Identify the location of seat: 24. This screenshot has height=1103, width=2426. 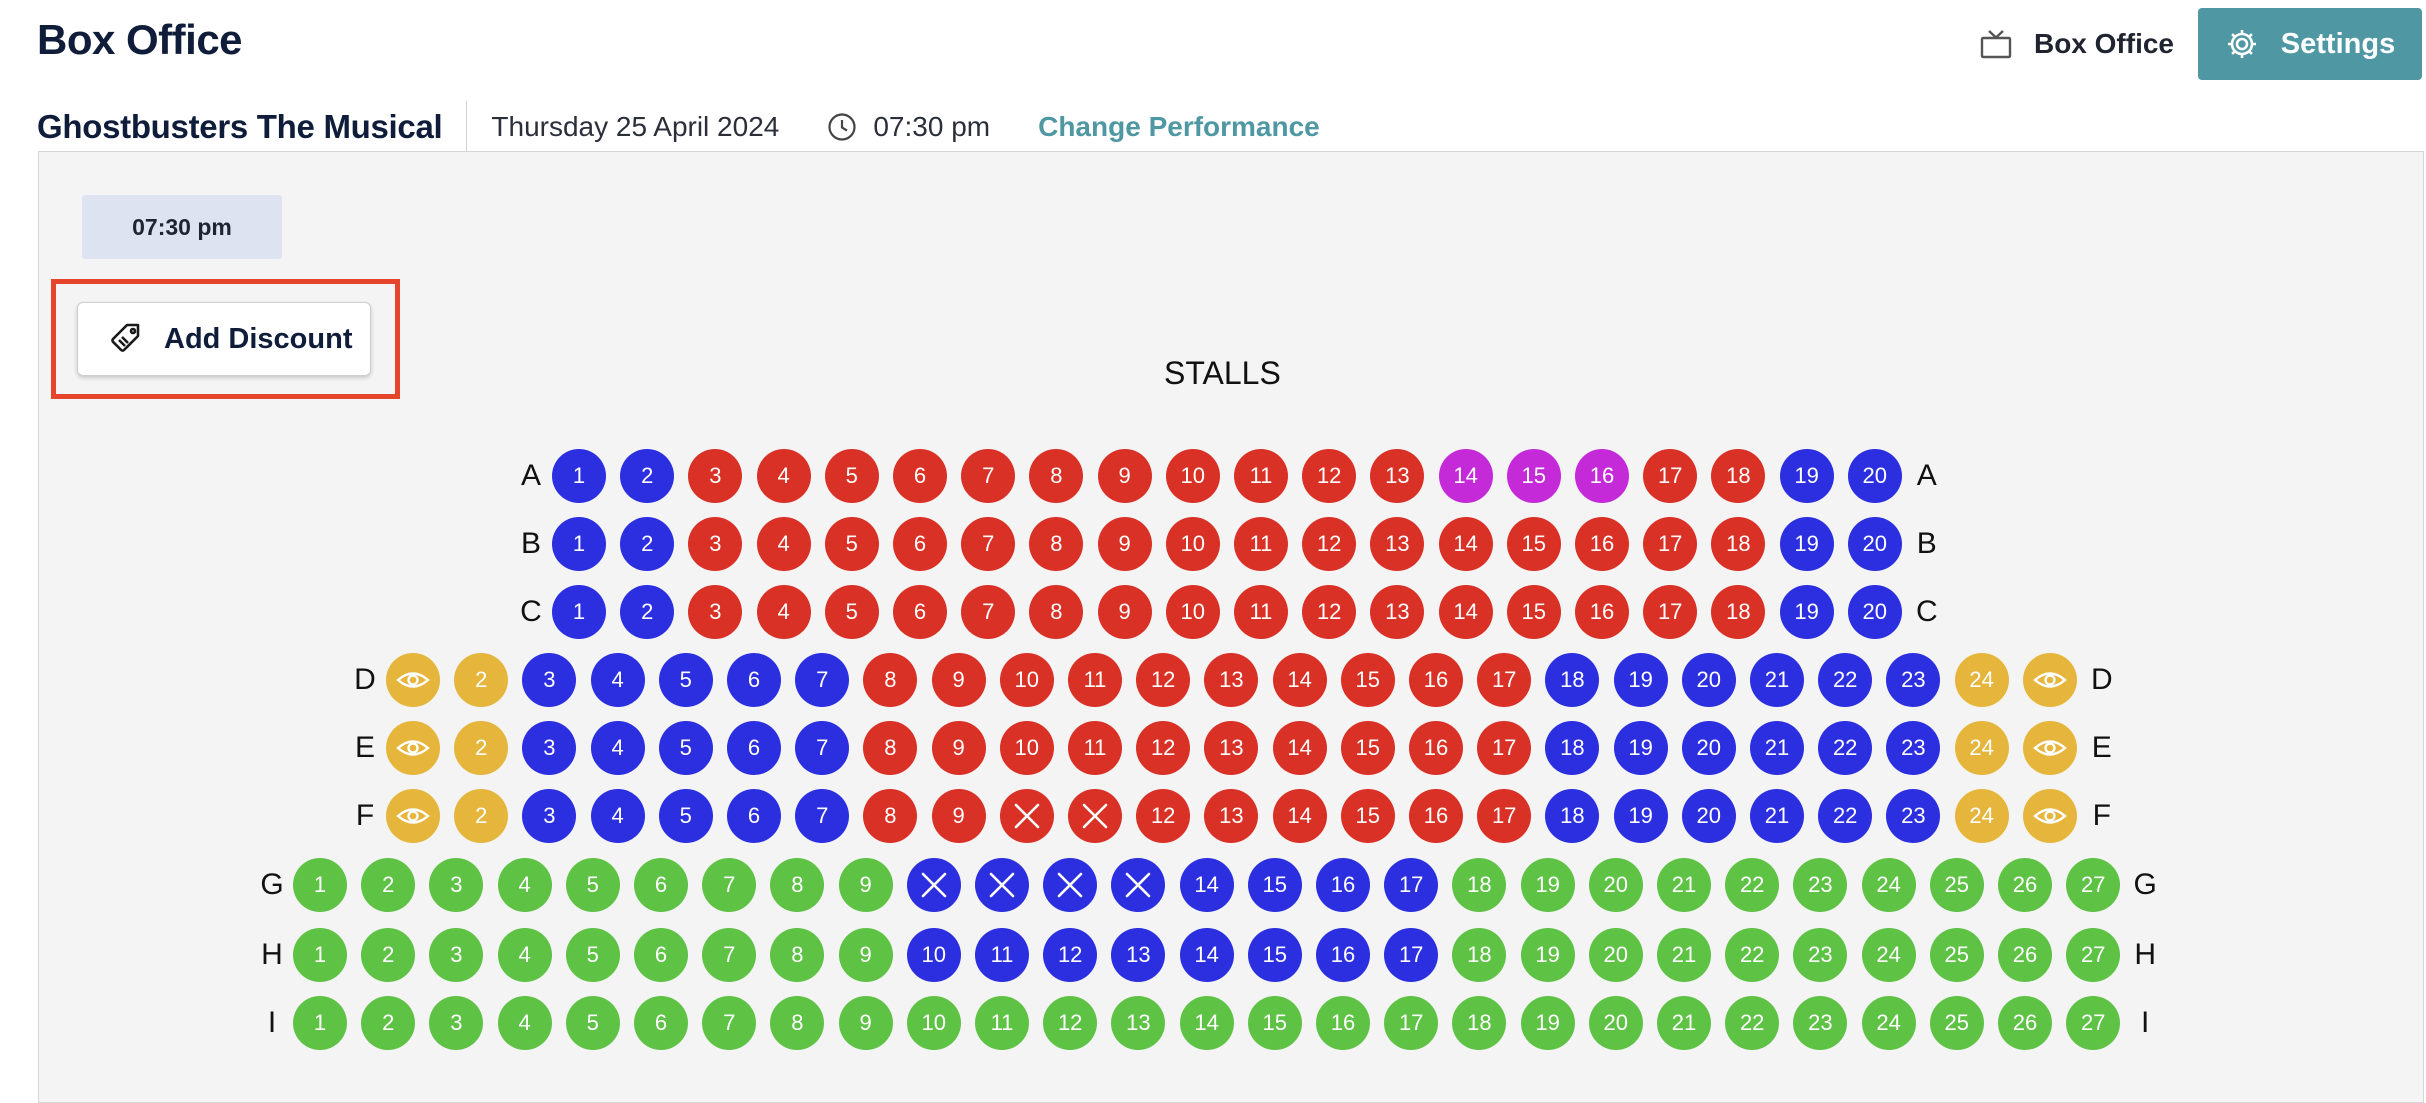
(1981, 748).